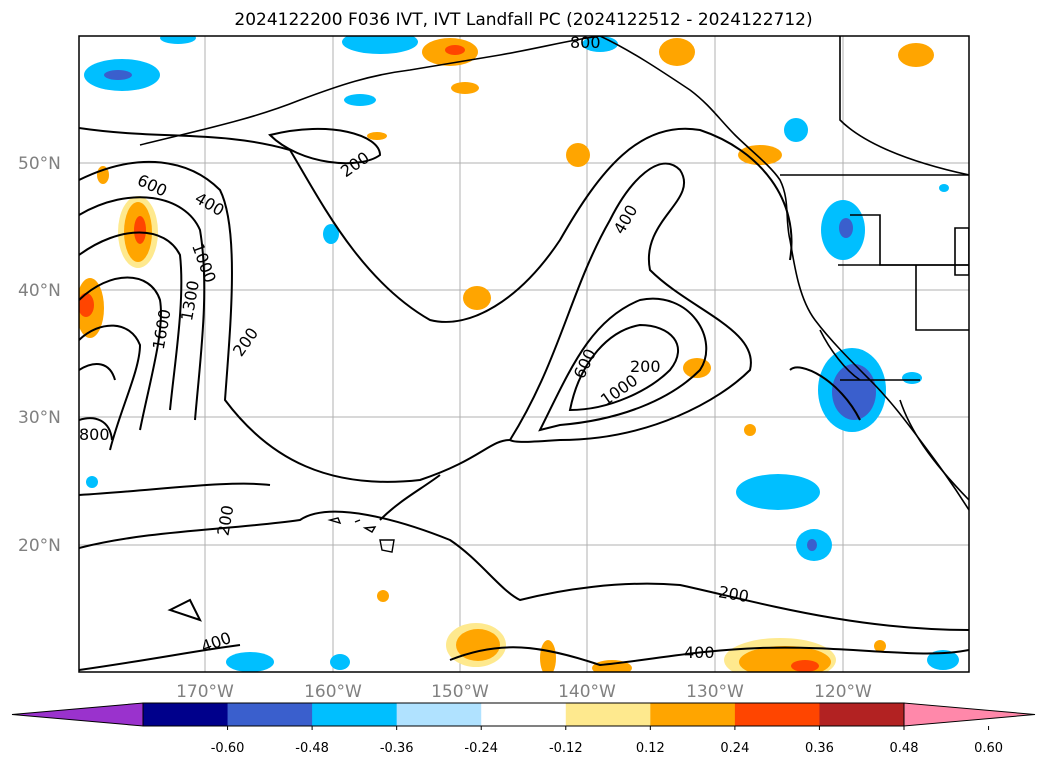  What do you see at coordinates (587, 692) in the screenshot?
I see `lon-label: 140°W` at bounding box center [587, 692].